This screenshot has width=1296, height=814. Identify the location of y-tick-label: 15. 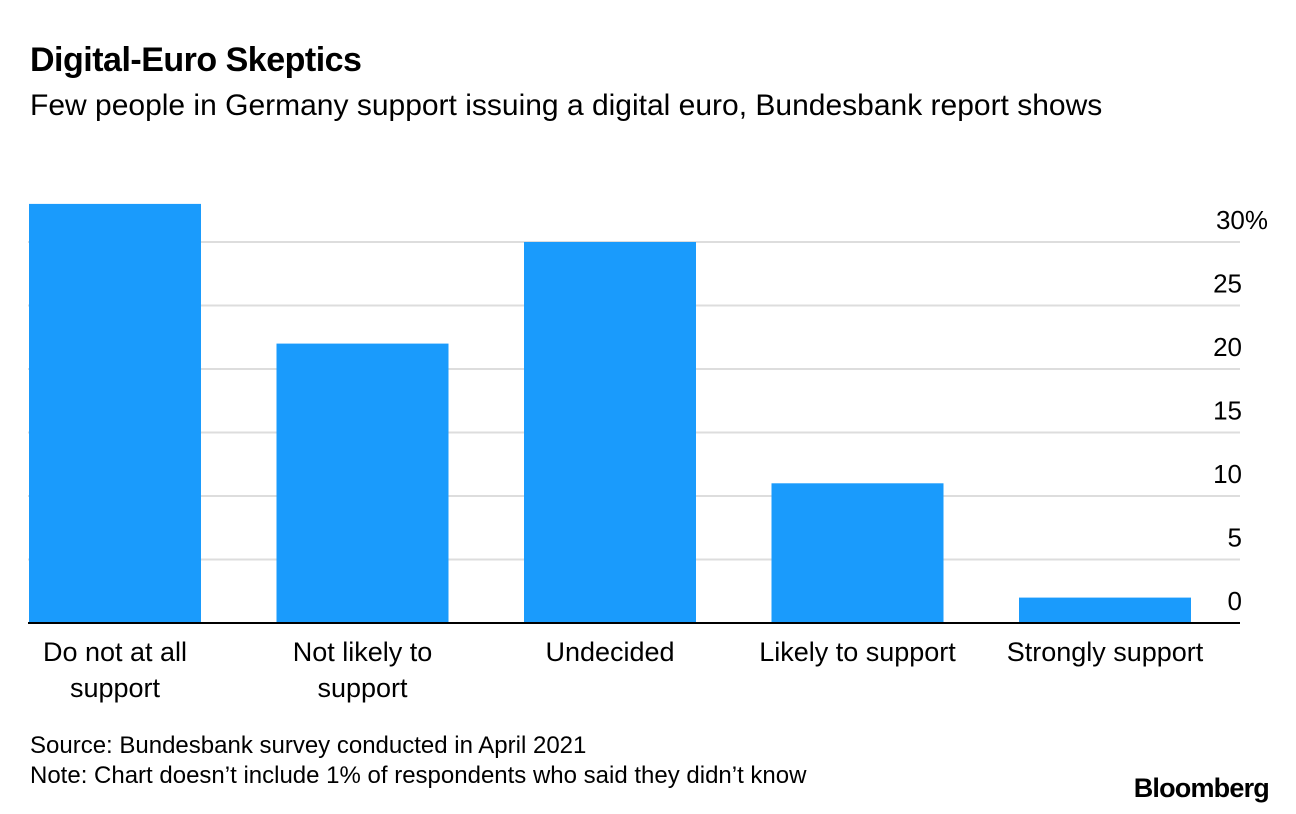
(1227, 411).